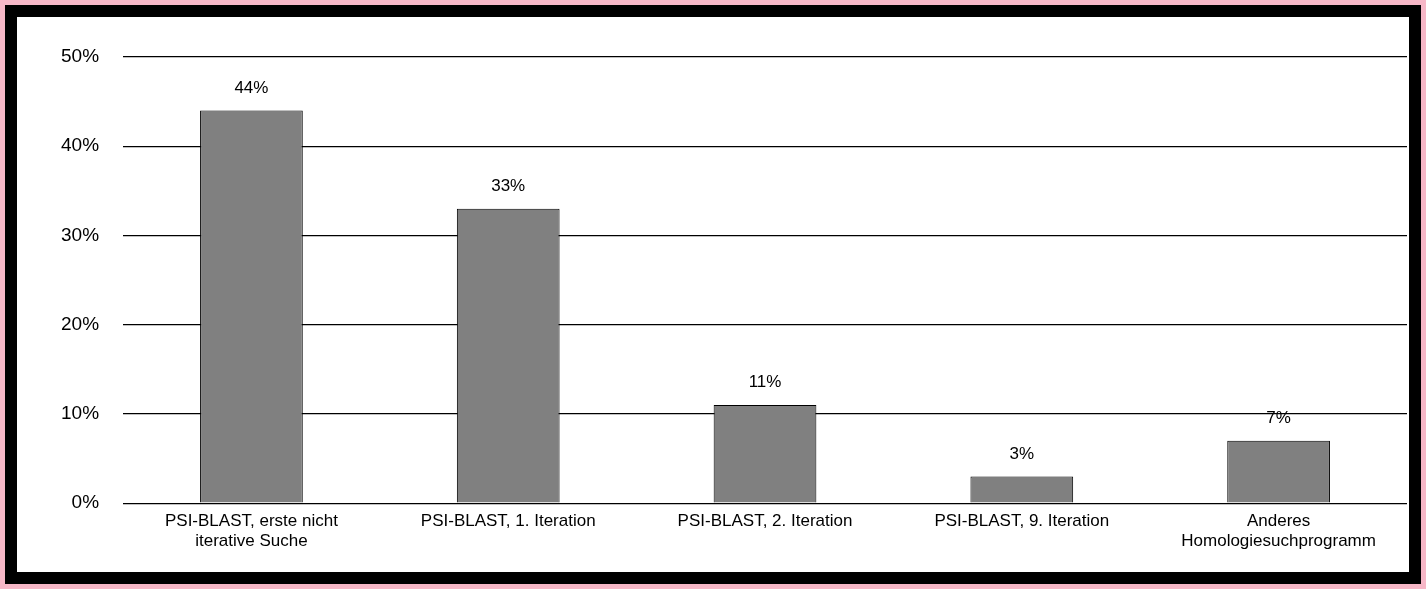 This screenshot has height=589, width=1426. What do you see at coordinates (85, 502) in the screenshot?
I see `y-tick-label: 0%` at bounding box center [85, 502].